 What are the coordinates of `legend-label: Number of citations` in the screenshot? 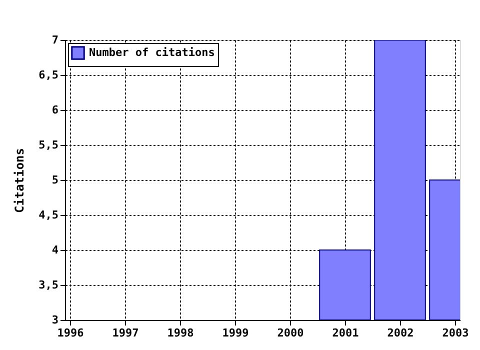 It's located at (152, 52).